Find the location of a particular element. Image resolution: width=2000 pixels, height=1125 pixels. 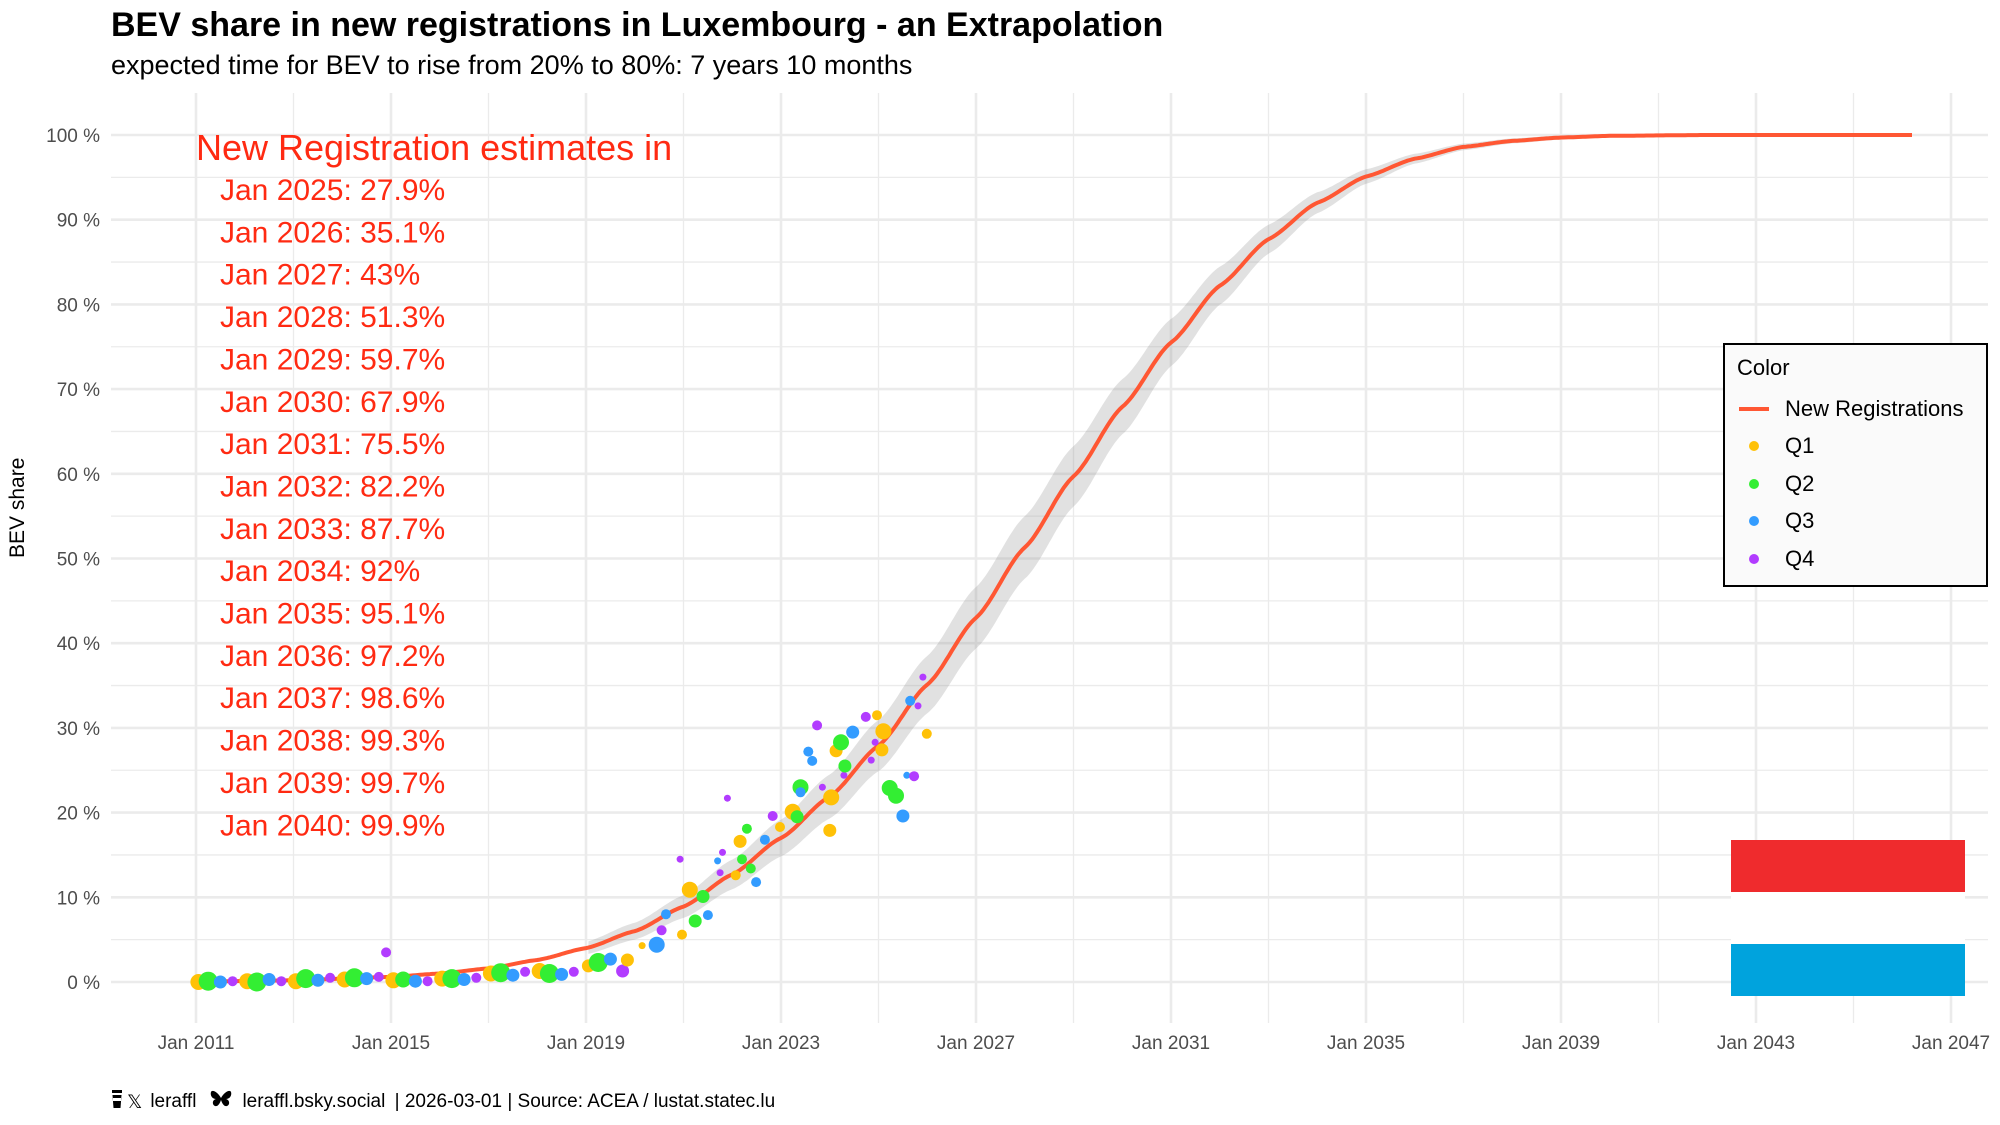

x-tick-label: Jan 2031 is located at coordinates (1171, 1043).